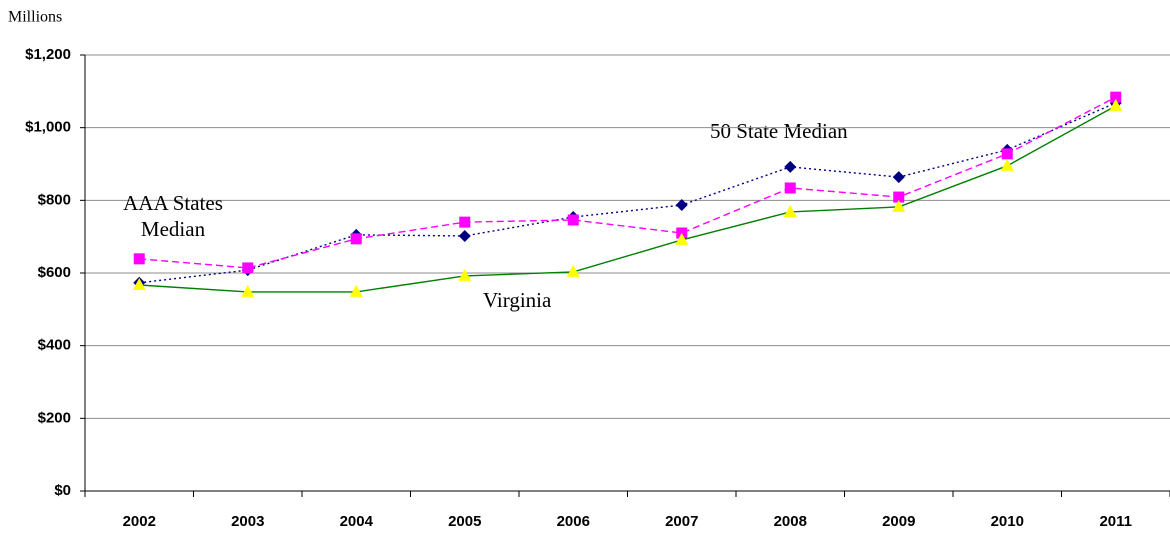 This screenshot has height=535, width=1170. I want to click on y-tick-label: $200, so click(54, 417).